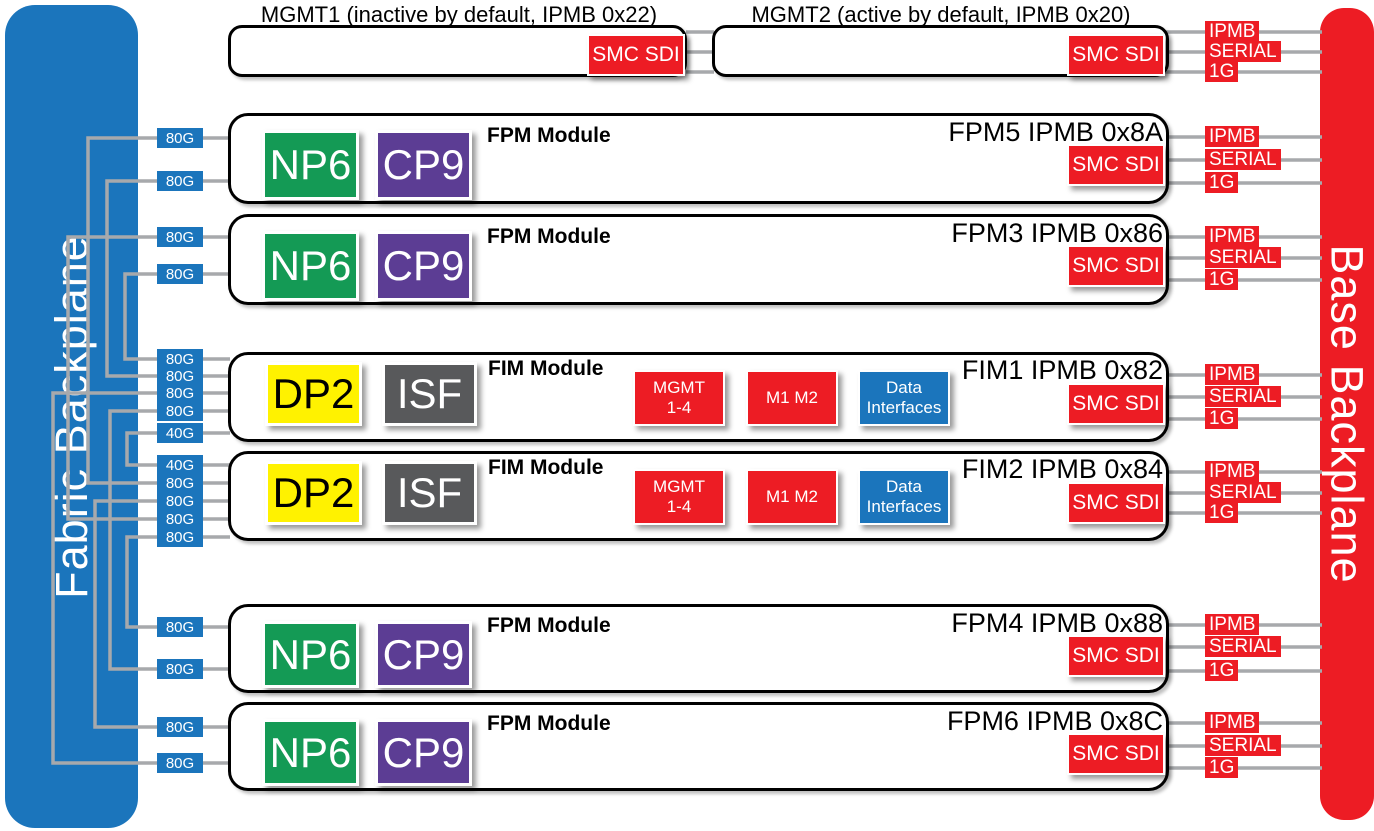 The image size is (1374, 831). What do you see at coordinates (1116, 754) in the screenshot?
I see `fpm6-smc-sdi-chip: SMC SDI` at bounding box center [1116, 754].